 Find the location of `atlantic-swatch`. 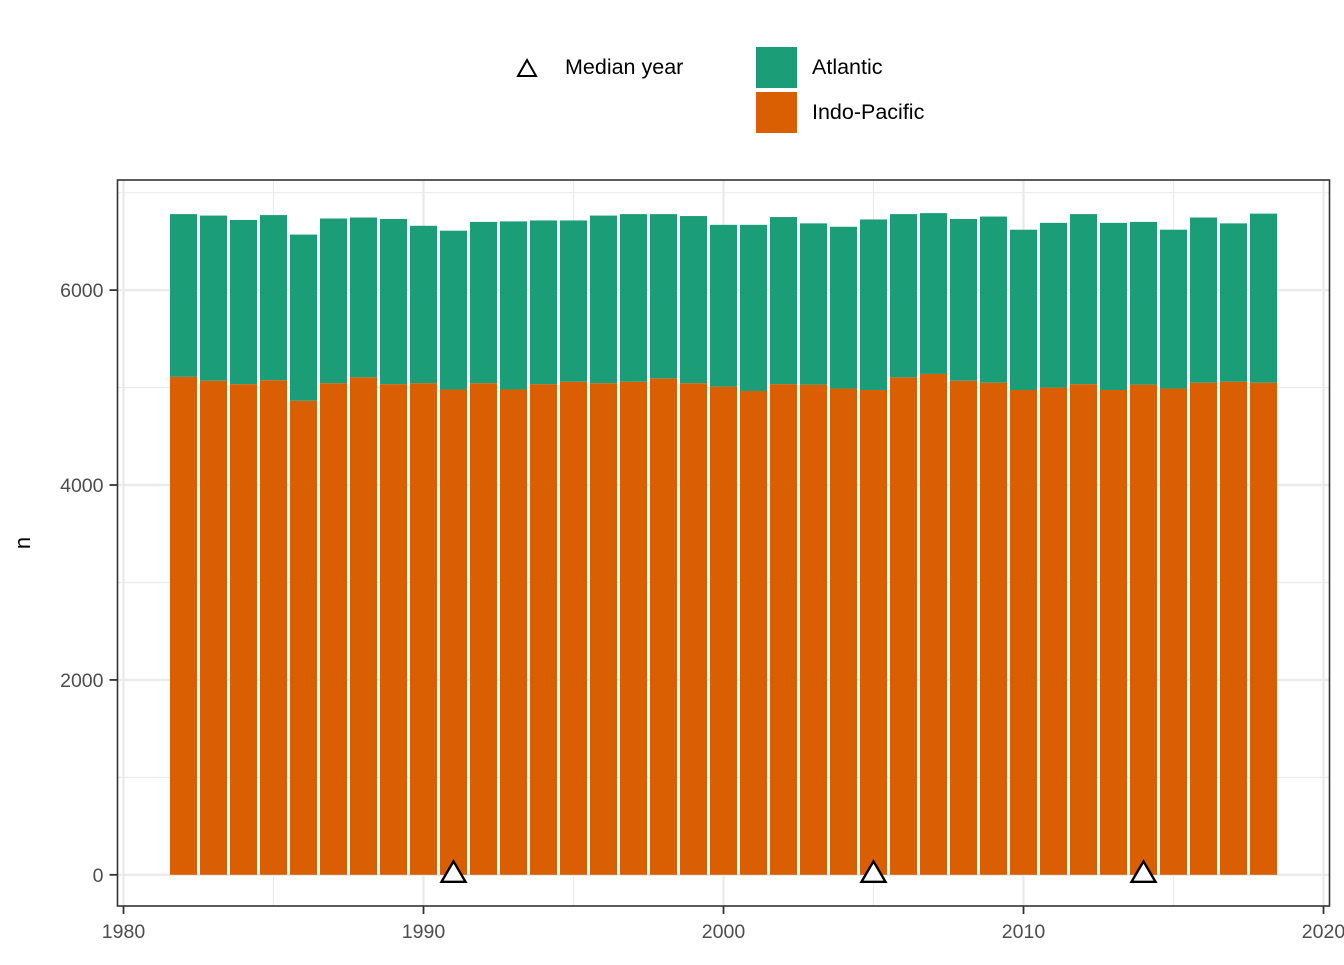

atlantic-swatch is located at coordinates (776, 67).